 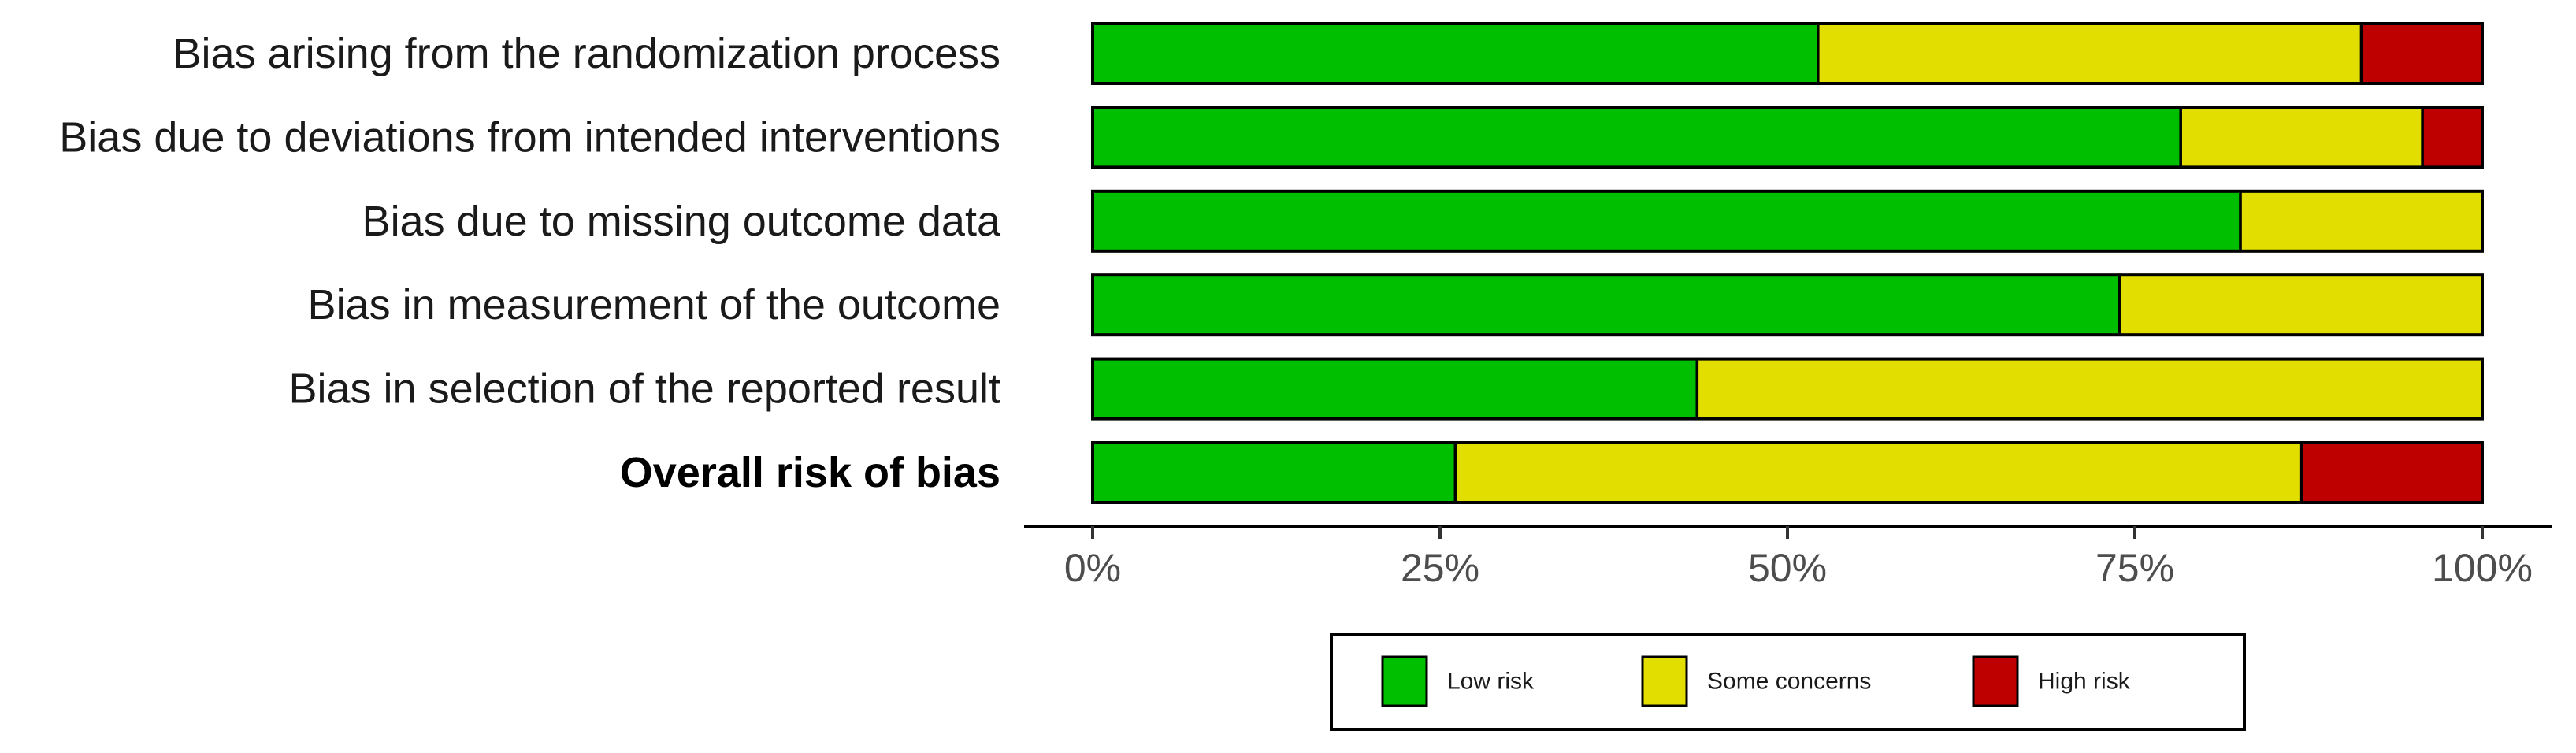 I want to click on category-label-bias-due-to-missing-outcome-data: Bias due to missing outcome data, so click(x=681, y=221).